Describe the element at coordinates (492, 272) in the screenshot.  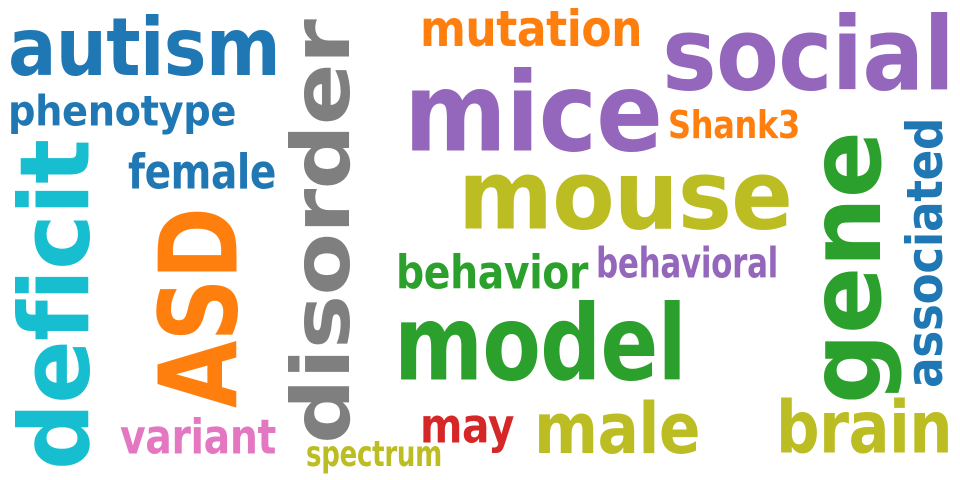
I see `word-behavior: behavior` at that location.